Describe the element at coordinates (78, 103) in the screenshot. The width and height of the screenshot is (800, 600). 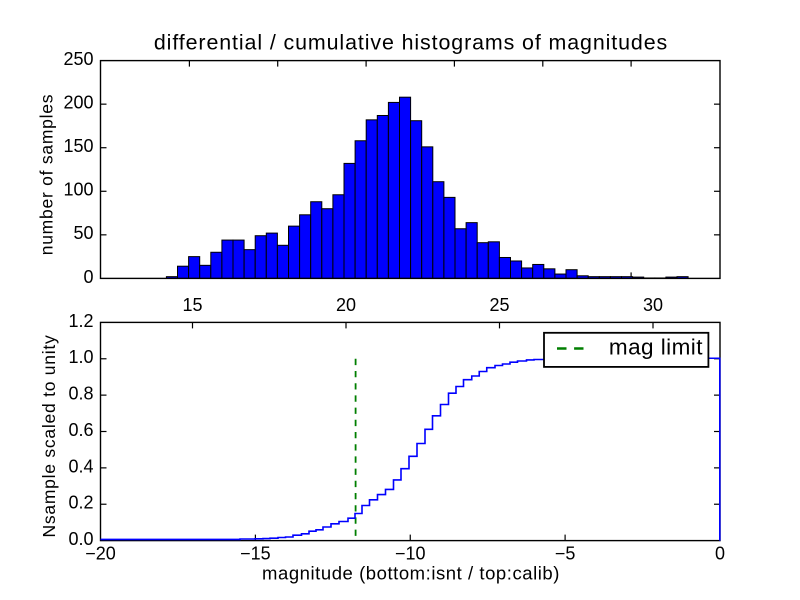
I see `svg-text: 200` at that location.